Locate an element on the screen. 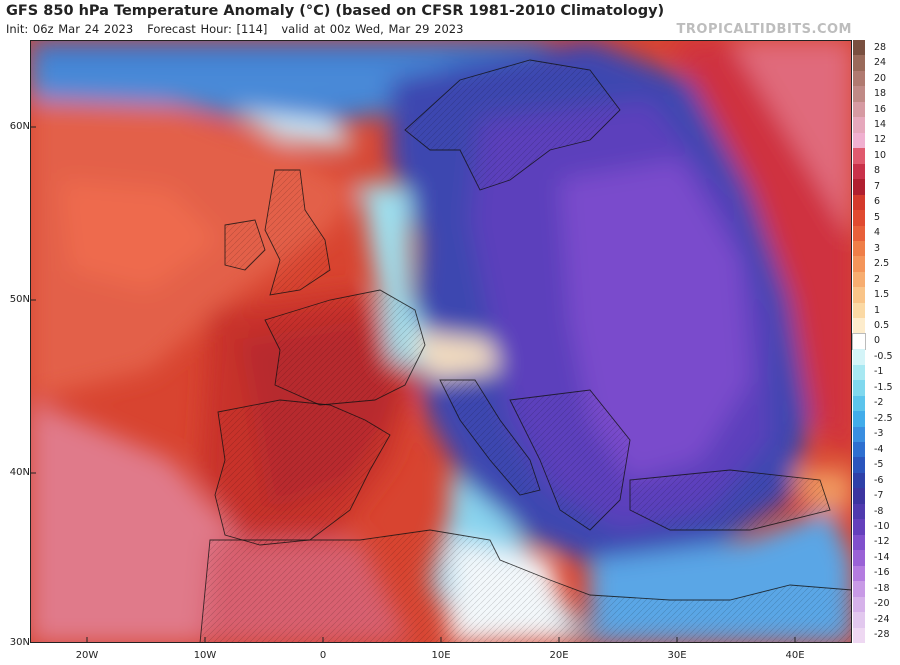  colorbar-label: 8 is located at coordinates (877, 171).